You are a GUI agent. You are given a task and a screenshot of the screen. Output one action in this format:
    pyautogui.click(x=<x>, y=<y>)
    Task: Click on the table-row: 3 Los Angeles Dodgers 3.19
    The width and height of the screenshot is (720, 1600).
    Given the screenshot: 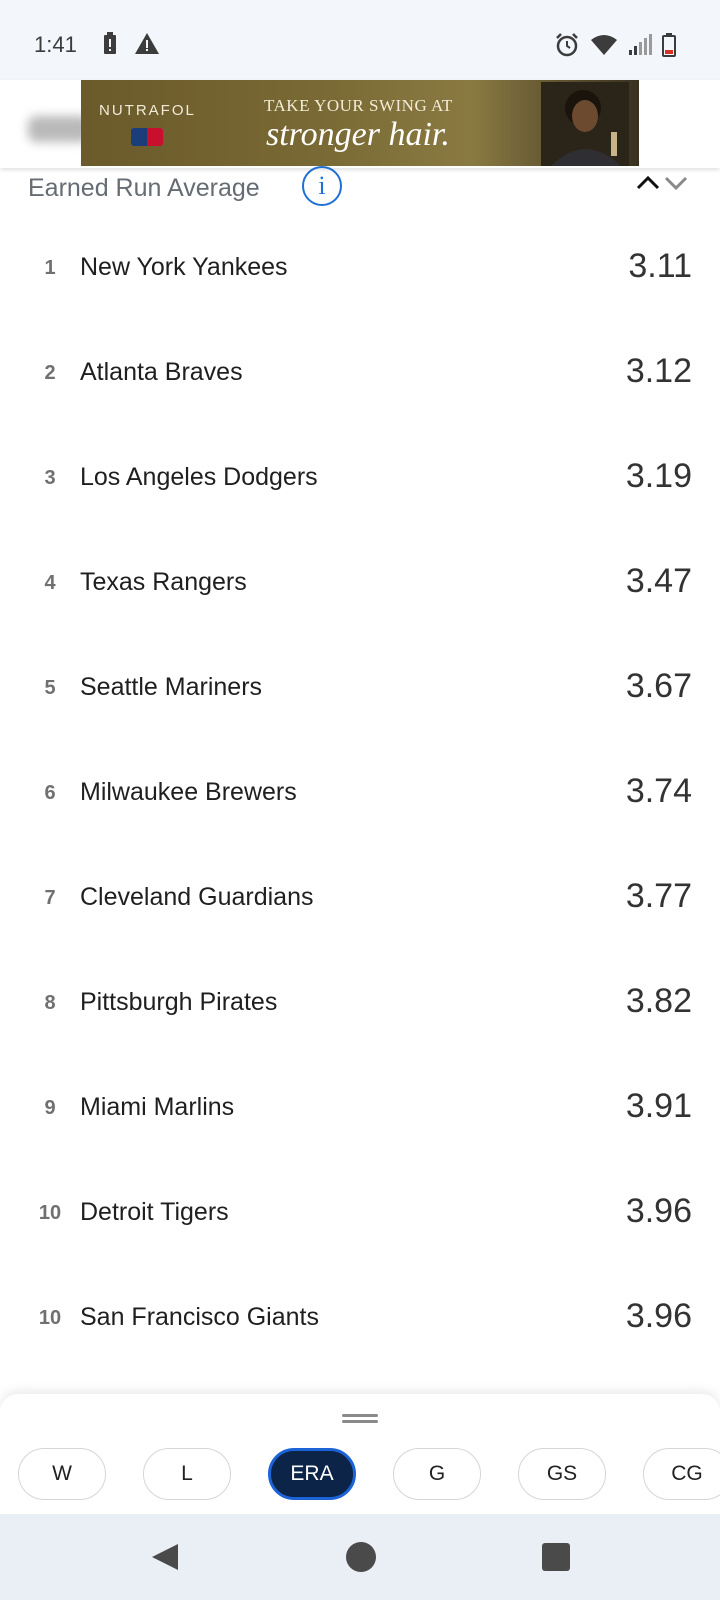 What is the action you would take?
    pyautogui.click(x=360, y=482)
    